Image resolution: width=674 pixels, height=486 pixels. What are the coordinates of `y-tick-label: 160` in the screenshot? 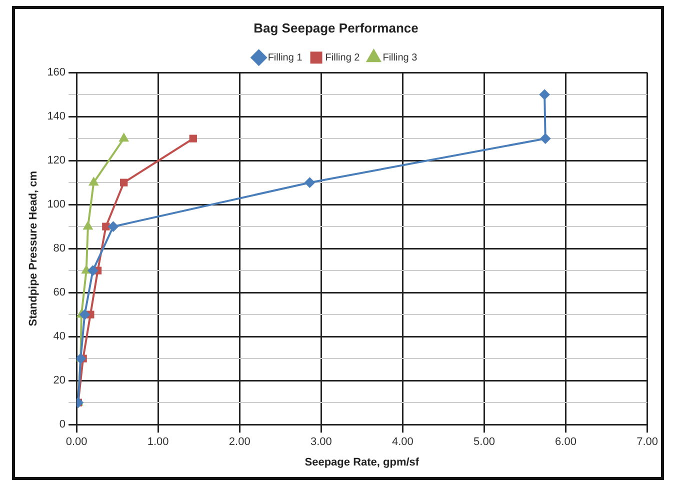 It's located at (56, 72).